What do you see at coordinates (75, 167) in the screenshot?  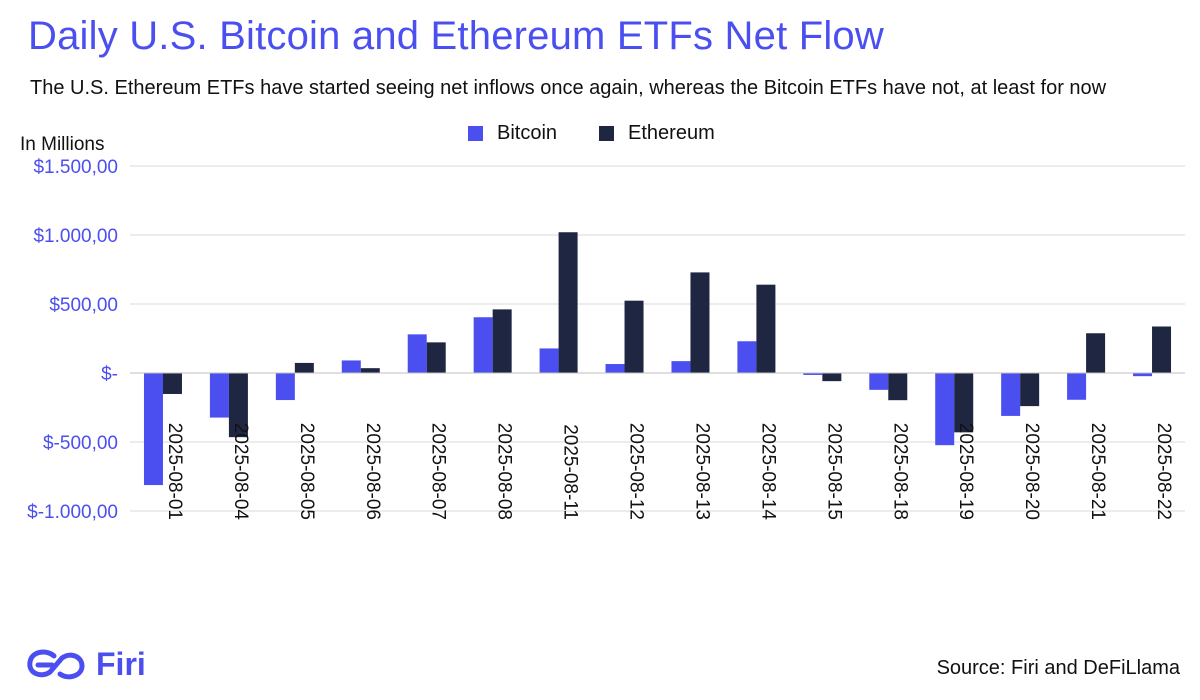 I see `y-tick-label: $1.500,00` at bounding box center [75, 167].